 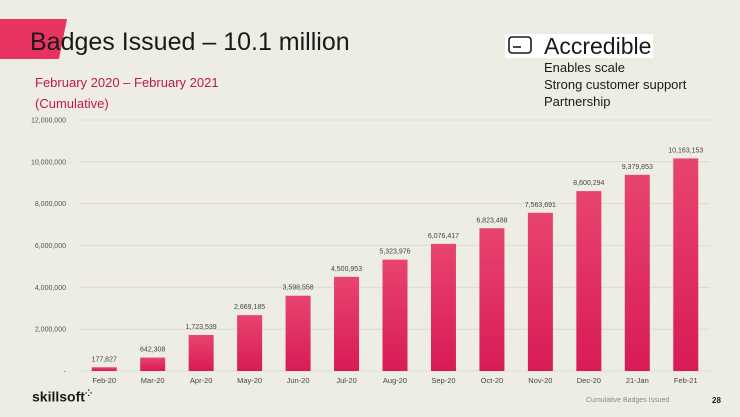 I want to click on subtitle-cumulative: (Cumulative), so click(x=72, y=103).